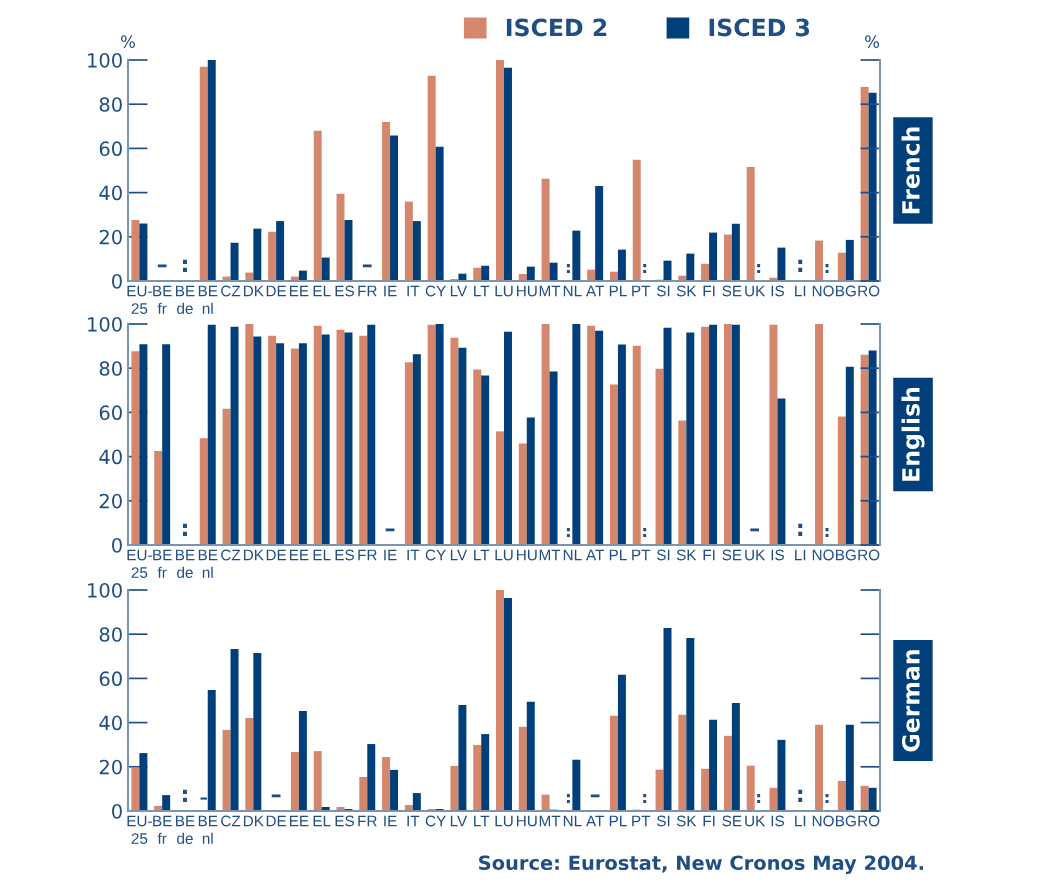  What do you see at coordinates (105, 324) in the screenshot?
I see `y-tick-label: 100` at bounding box center [105, 324].